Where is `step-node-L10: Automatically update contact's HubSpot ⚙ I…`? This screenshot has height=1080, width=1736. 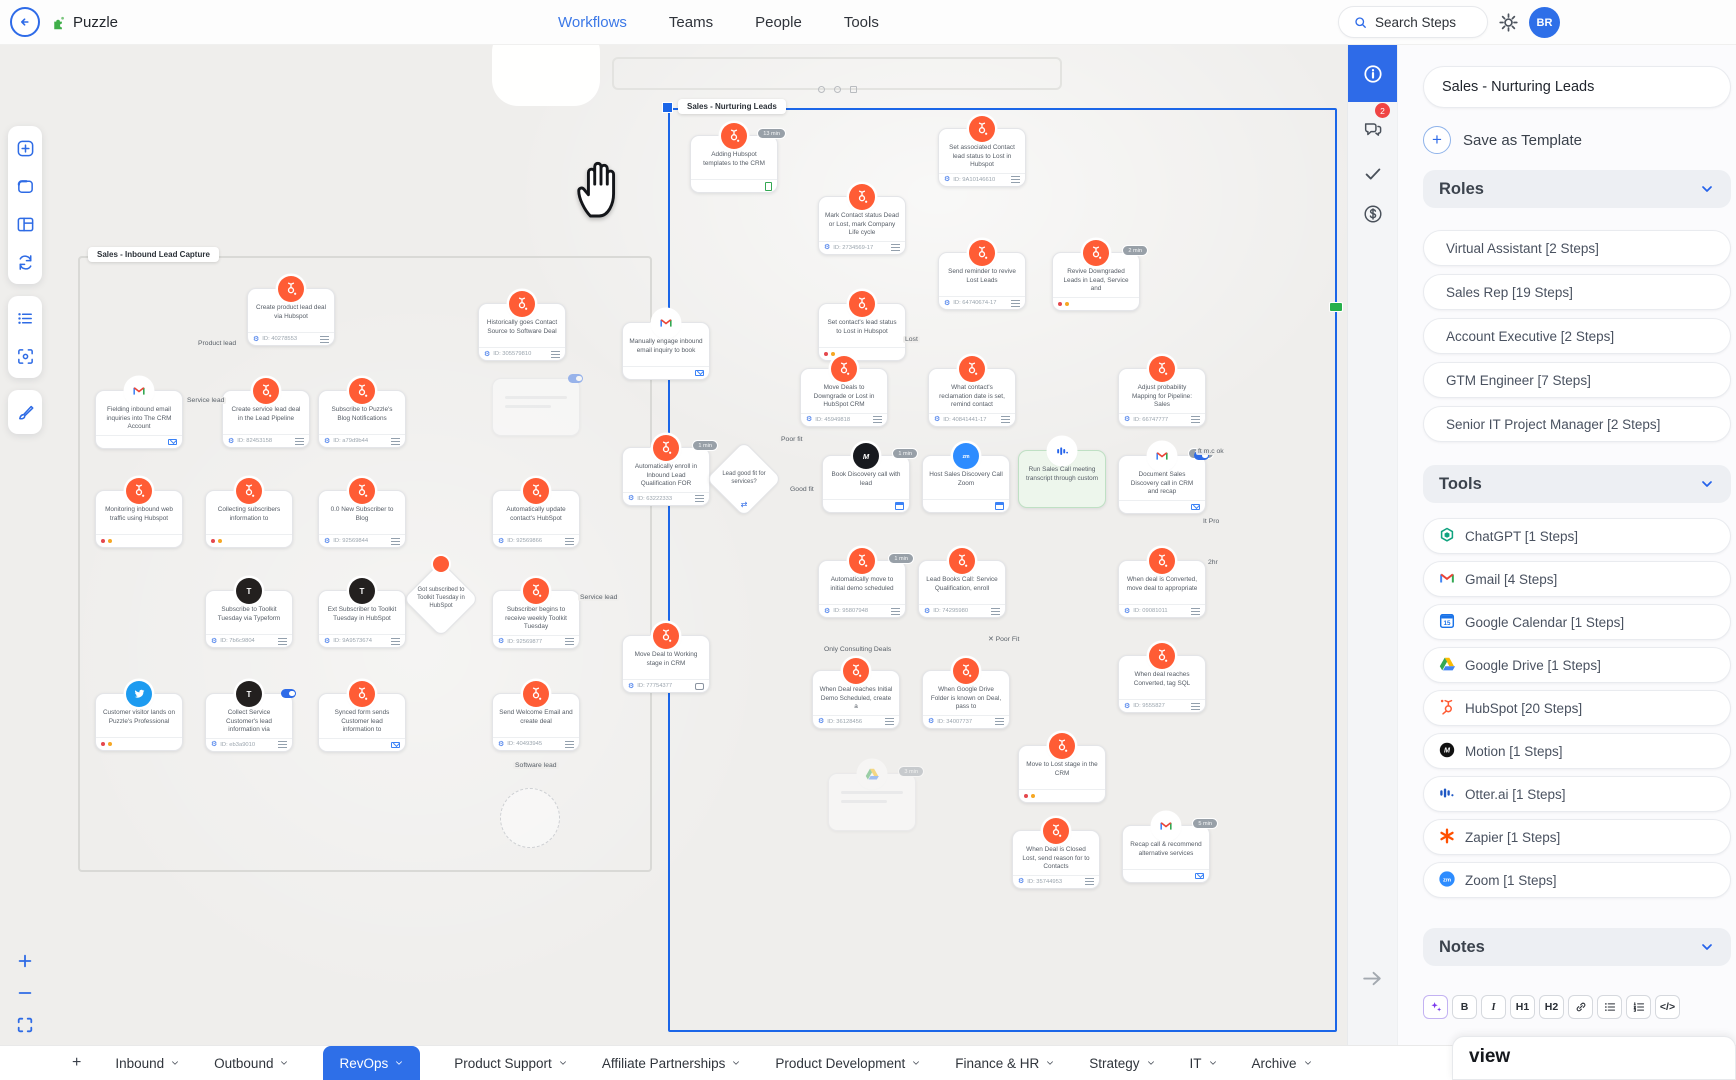
step-node-L10: Automatically update contact's HubSpot ⚙ I… is located at coordinates (536, 513).